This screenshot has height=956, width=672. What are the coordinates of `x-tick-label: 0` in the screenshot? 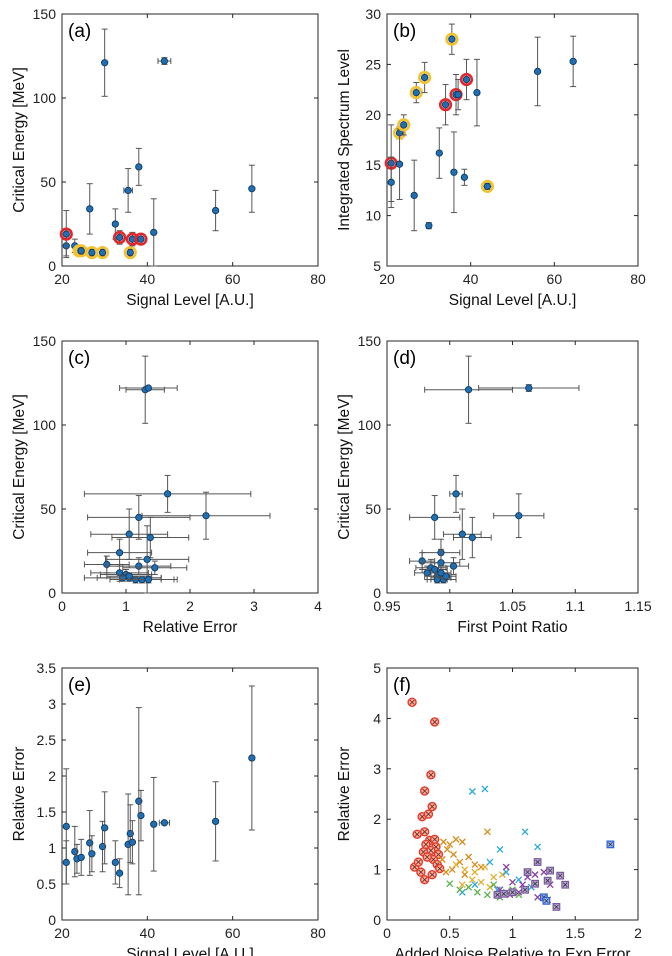 It's located at (62, 606).